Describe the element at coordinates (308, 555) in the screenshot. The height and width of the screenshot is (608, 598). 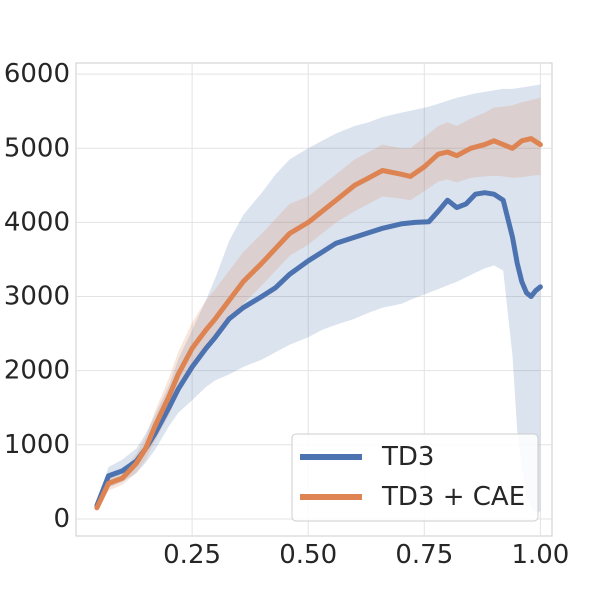
I see `x-tick-label: 0.50` at that location.